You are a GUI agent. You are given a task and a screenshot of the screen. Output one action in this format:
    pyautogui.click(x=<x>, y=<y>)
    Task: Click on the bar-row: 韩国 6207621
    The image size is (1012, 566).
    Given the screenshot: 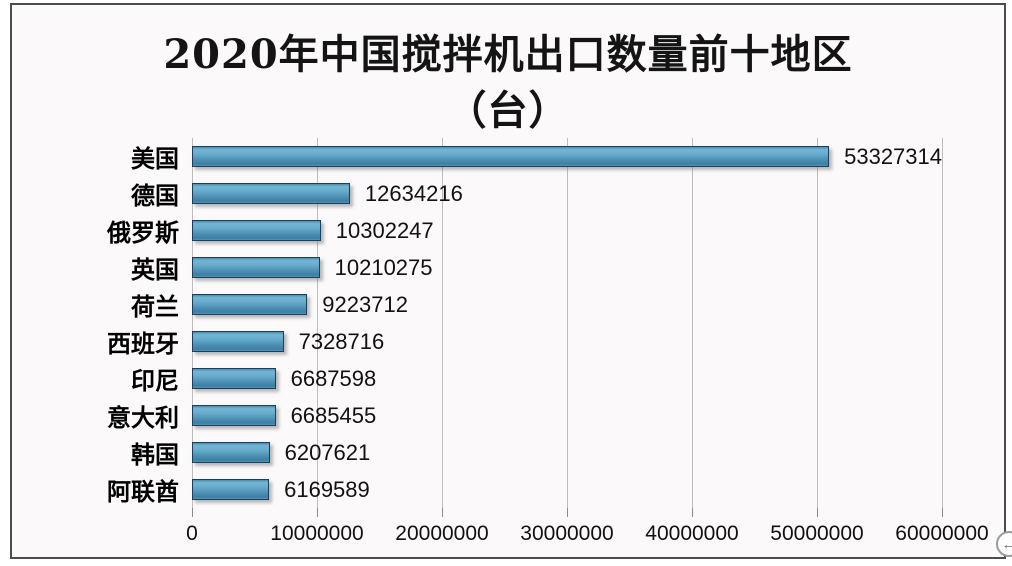 What is the action you would take?
    pyautogui.click(x=536, y=452)
    